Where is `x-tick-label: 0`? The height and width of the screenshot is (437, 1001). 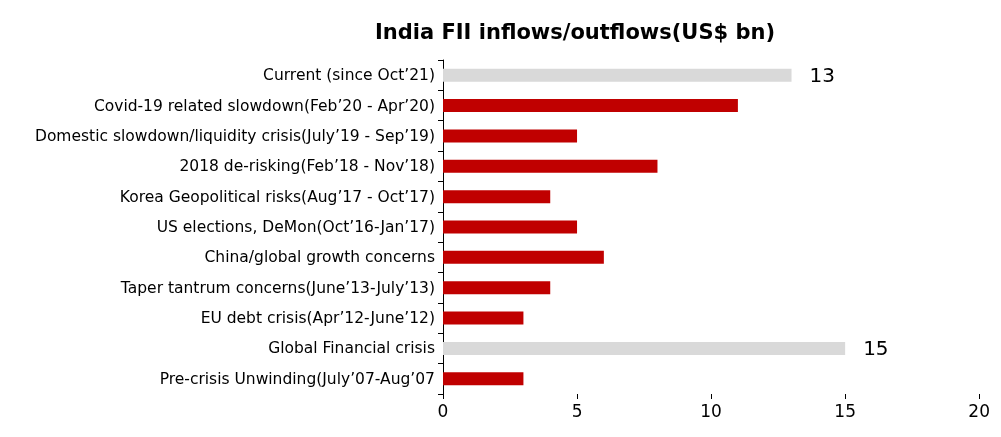 x-tick-label: 0 is located at coordinates (443, 410).